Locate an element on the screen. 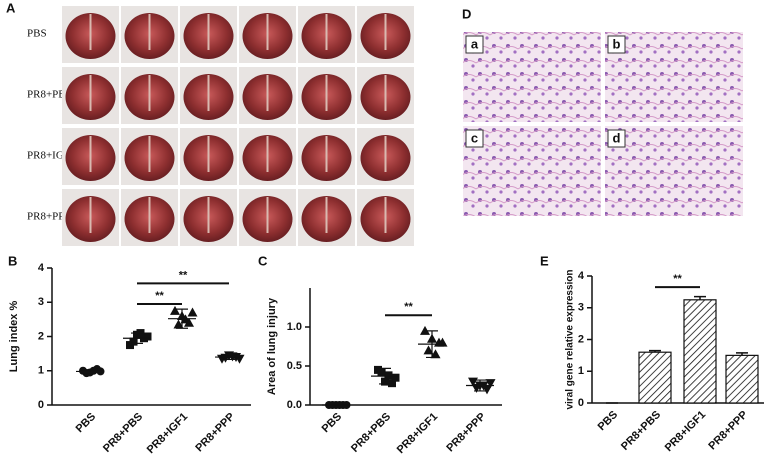 This screenshot has height=463, width=767. tile-label: a is located at coordinates (475, 43).